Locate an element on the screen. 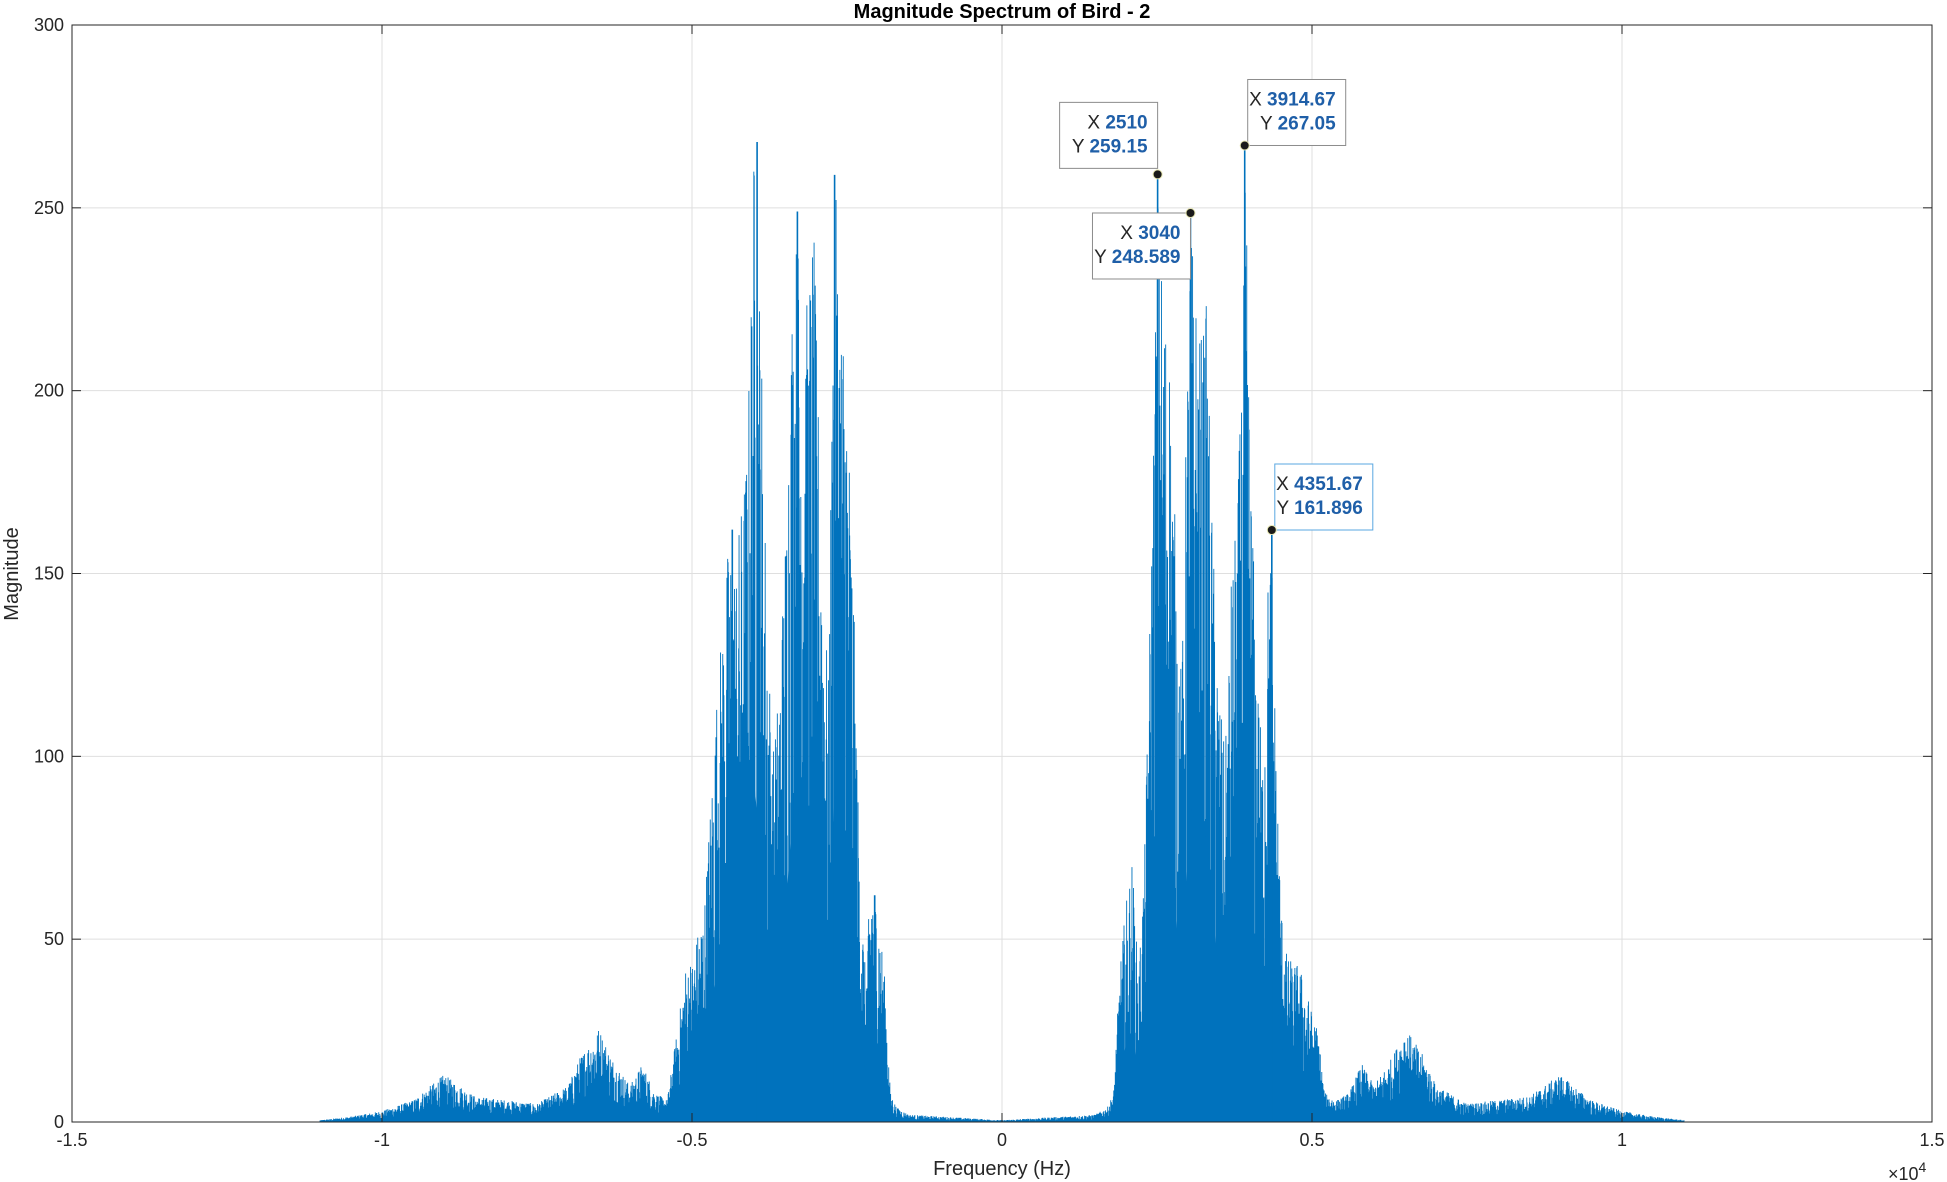  x-exponent-base: ×10 is located at coordinates (1903, 1173).